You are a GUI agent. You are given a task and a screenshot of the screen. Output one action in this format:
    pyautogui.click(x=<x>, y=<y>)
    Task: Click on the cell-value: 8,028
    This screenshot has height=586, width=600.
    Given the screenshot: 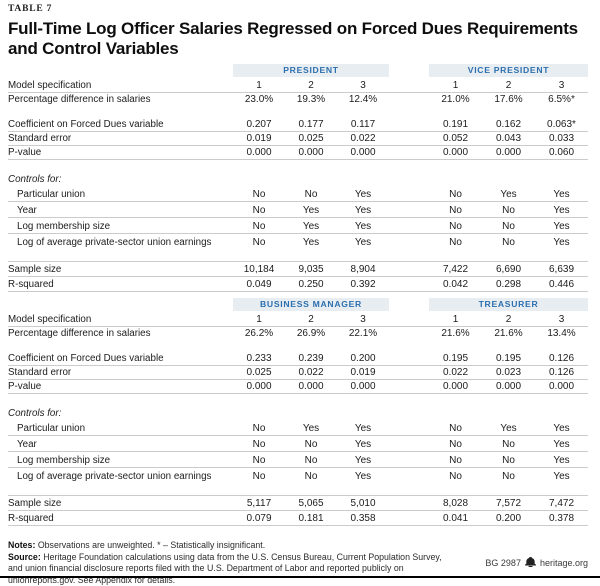 What is the action you would take?
    pyautogui.click(x=455, y=504)
    